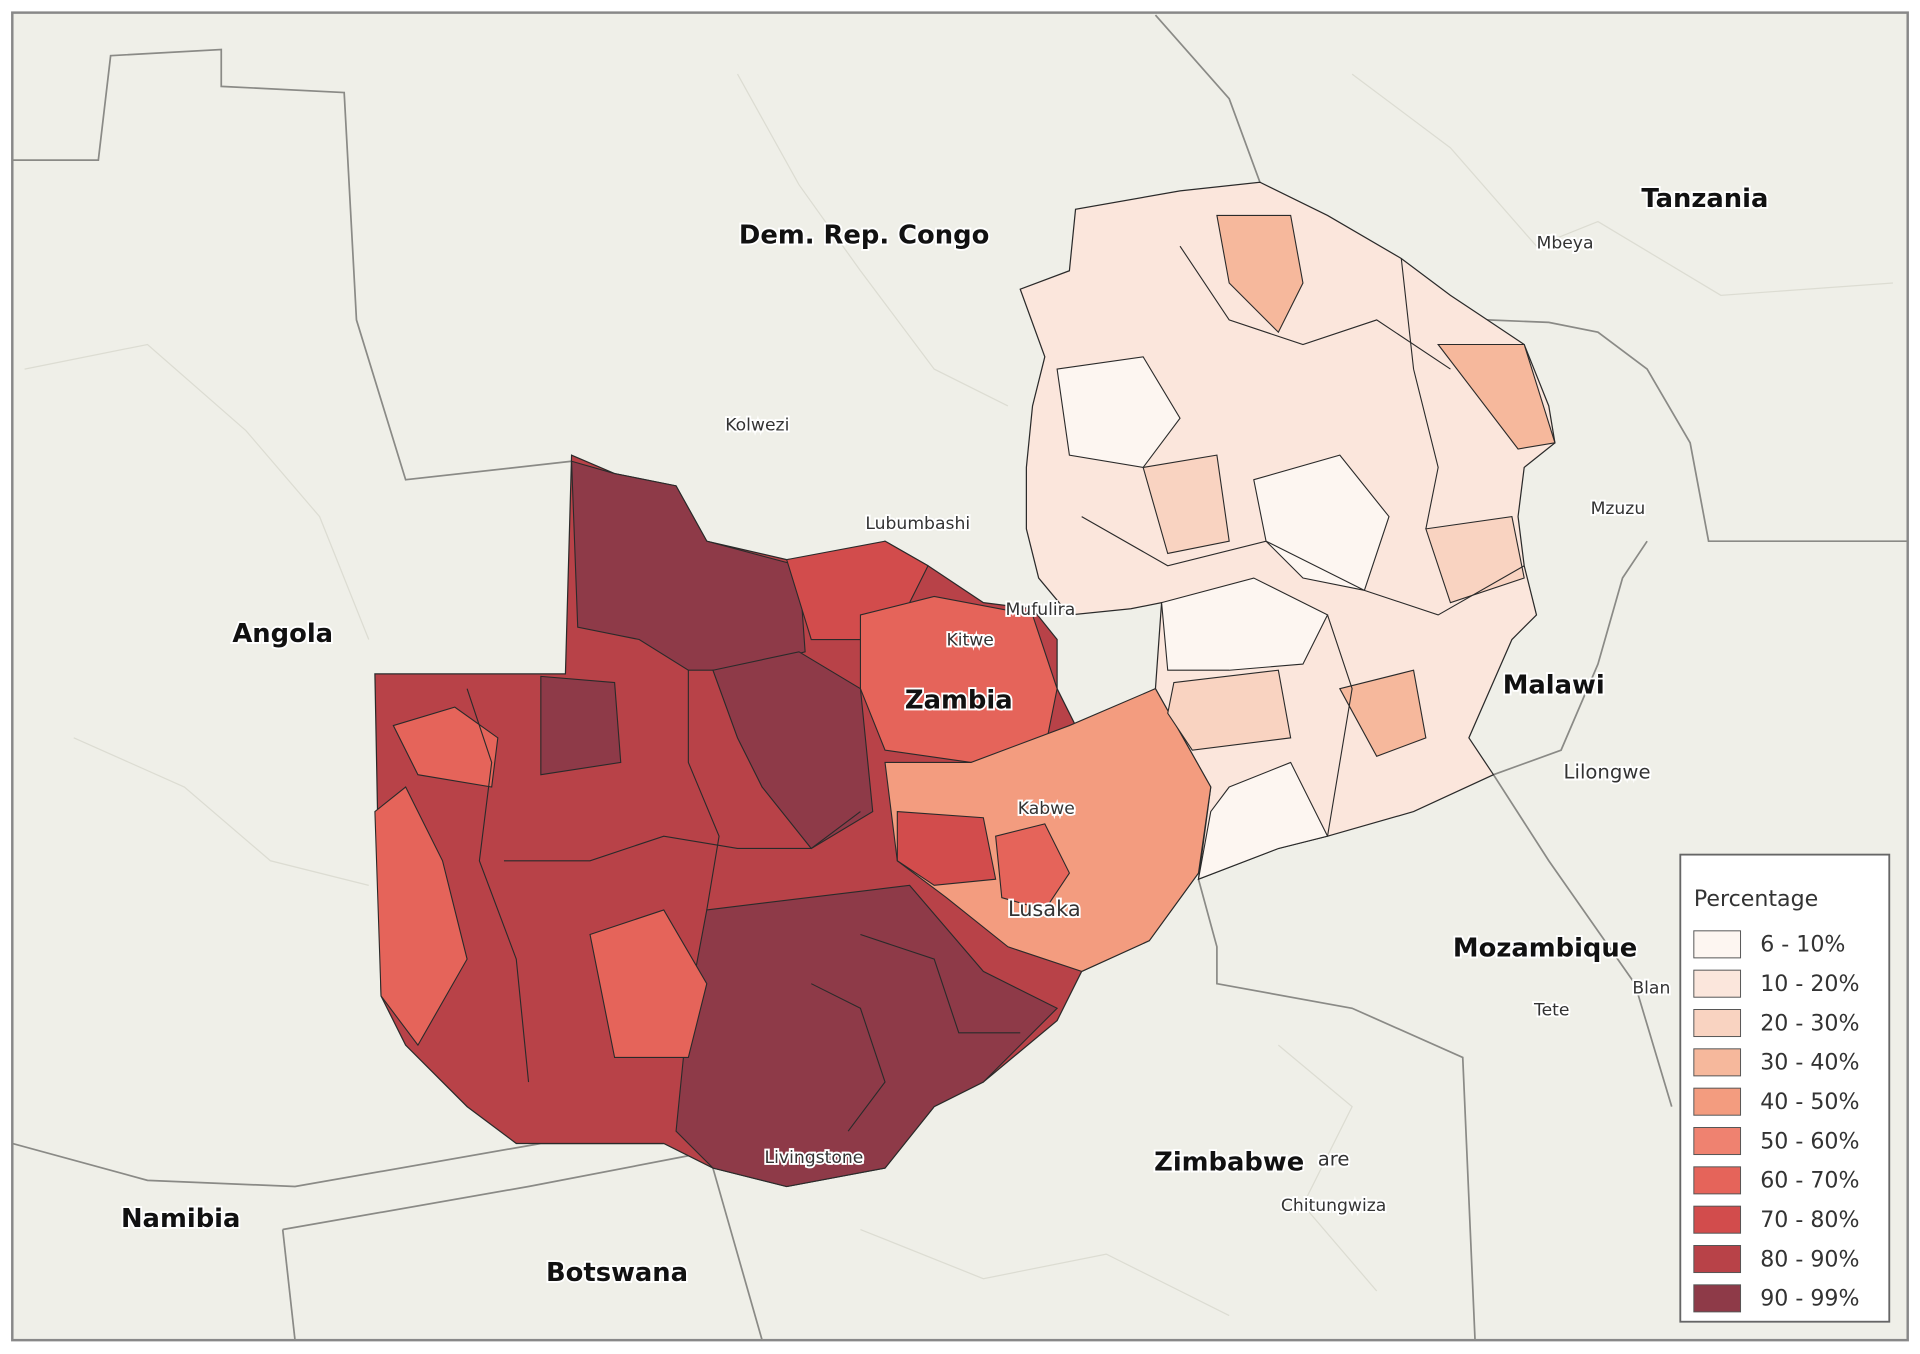 Image resolution: width=1920 pixels, height=1354 pixels. Describe the element at coordinates (1704, 199) in the screenshot. I see `country-label: Tanzania` at that location.